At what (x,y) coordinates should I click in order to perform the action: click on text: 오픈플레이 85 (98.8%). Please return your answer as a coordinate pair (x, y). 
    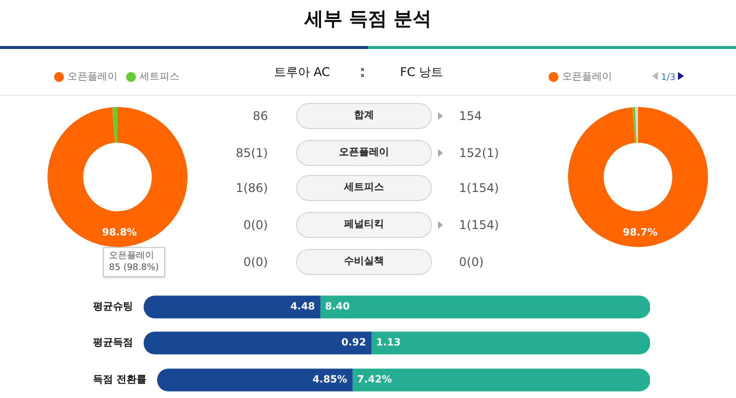
    Looking at the image, I should click on (134, 262).